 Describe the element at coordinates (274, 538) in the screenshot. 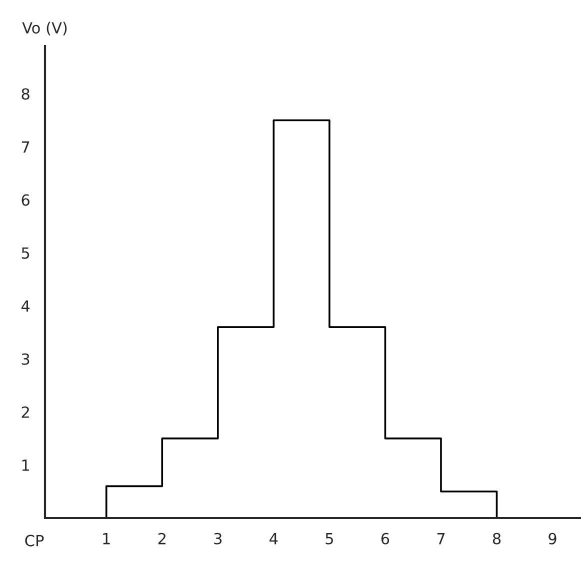

I see `x-tick-label: 4` at that location.